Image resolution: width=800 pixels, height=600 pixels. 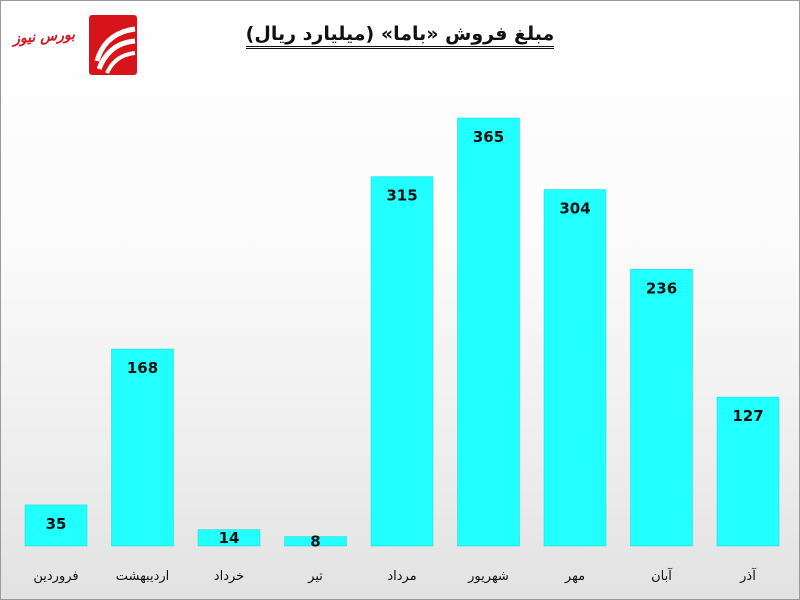 I want to click on chart-title: مبلغ فروش «باما» (میلیارد ریال), so click(x=400, y=36).